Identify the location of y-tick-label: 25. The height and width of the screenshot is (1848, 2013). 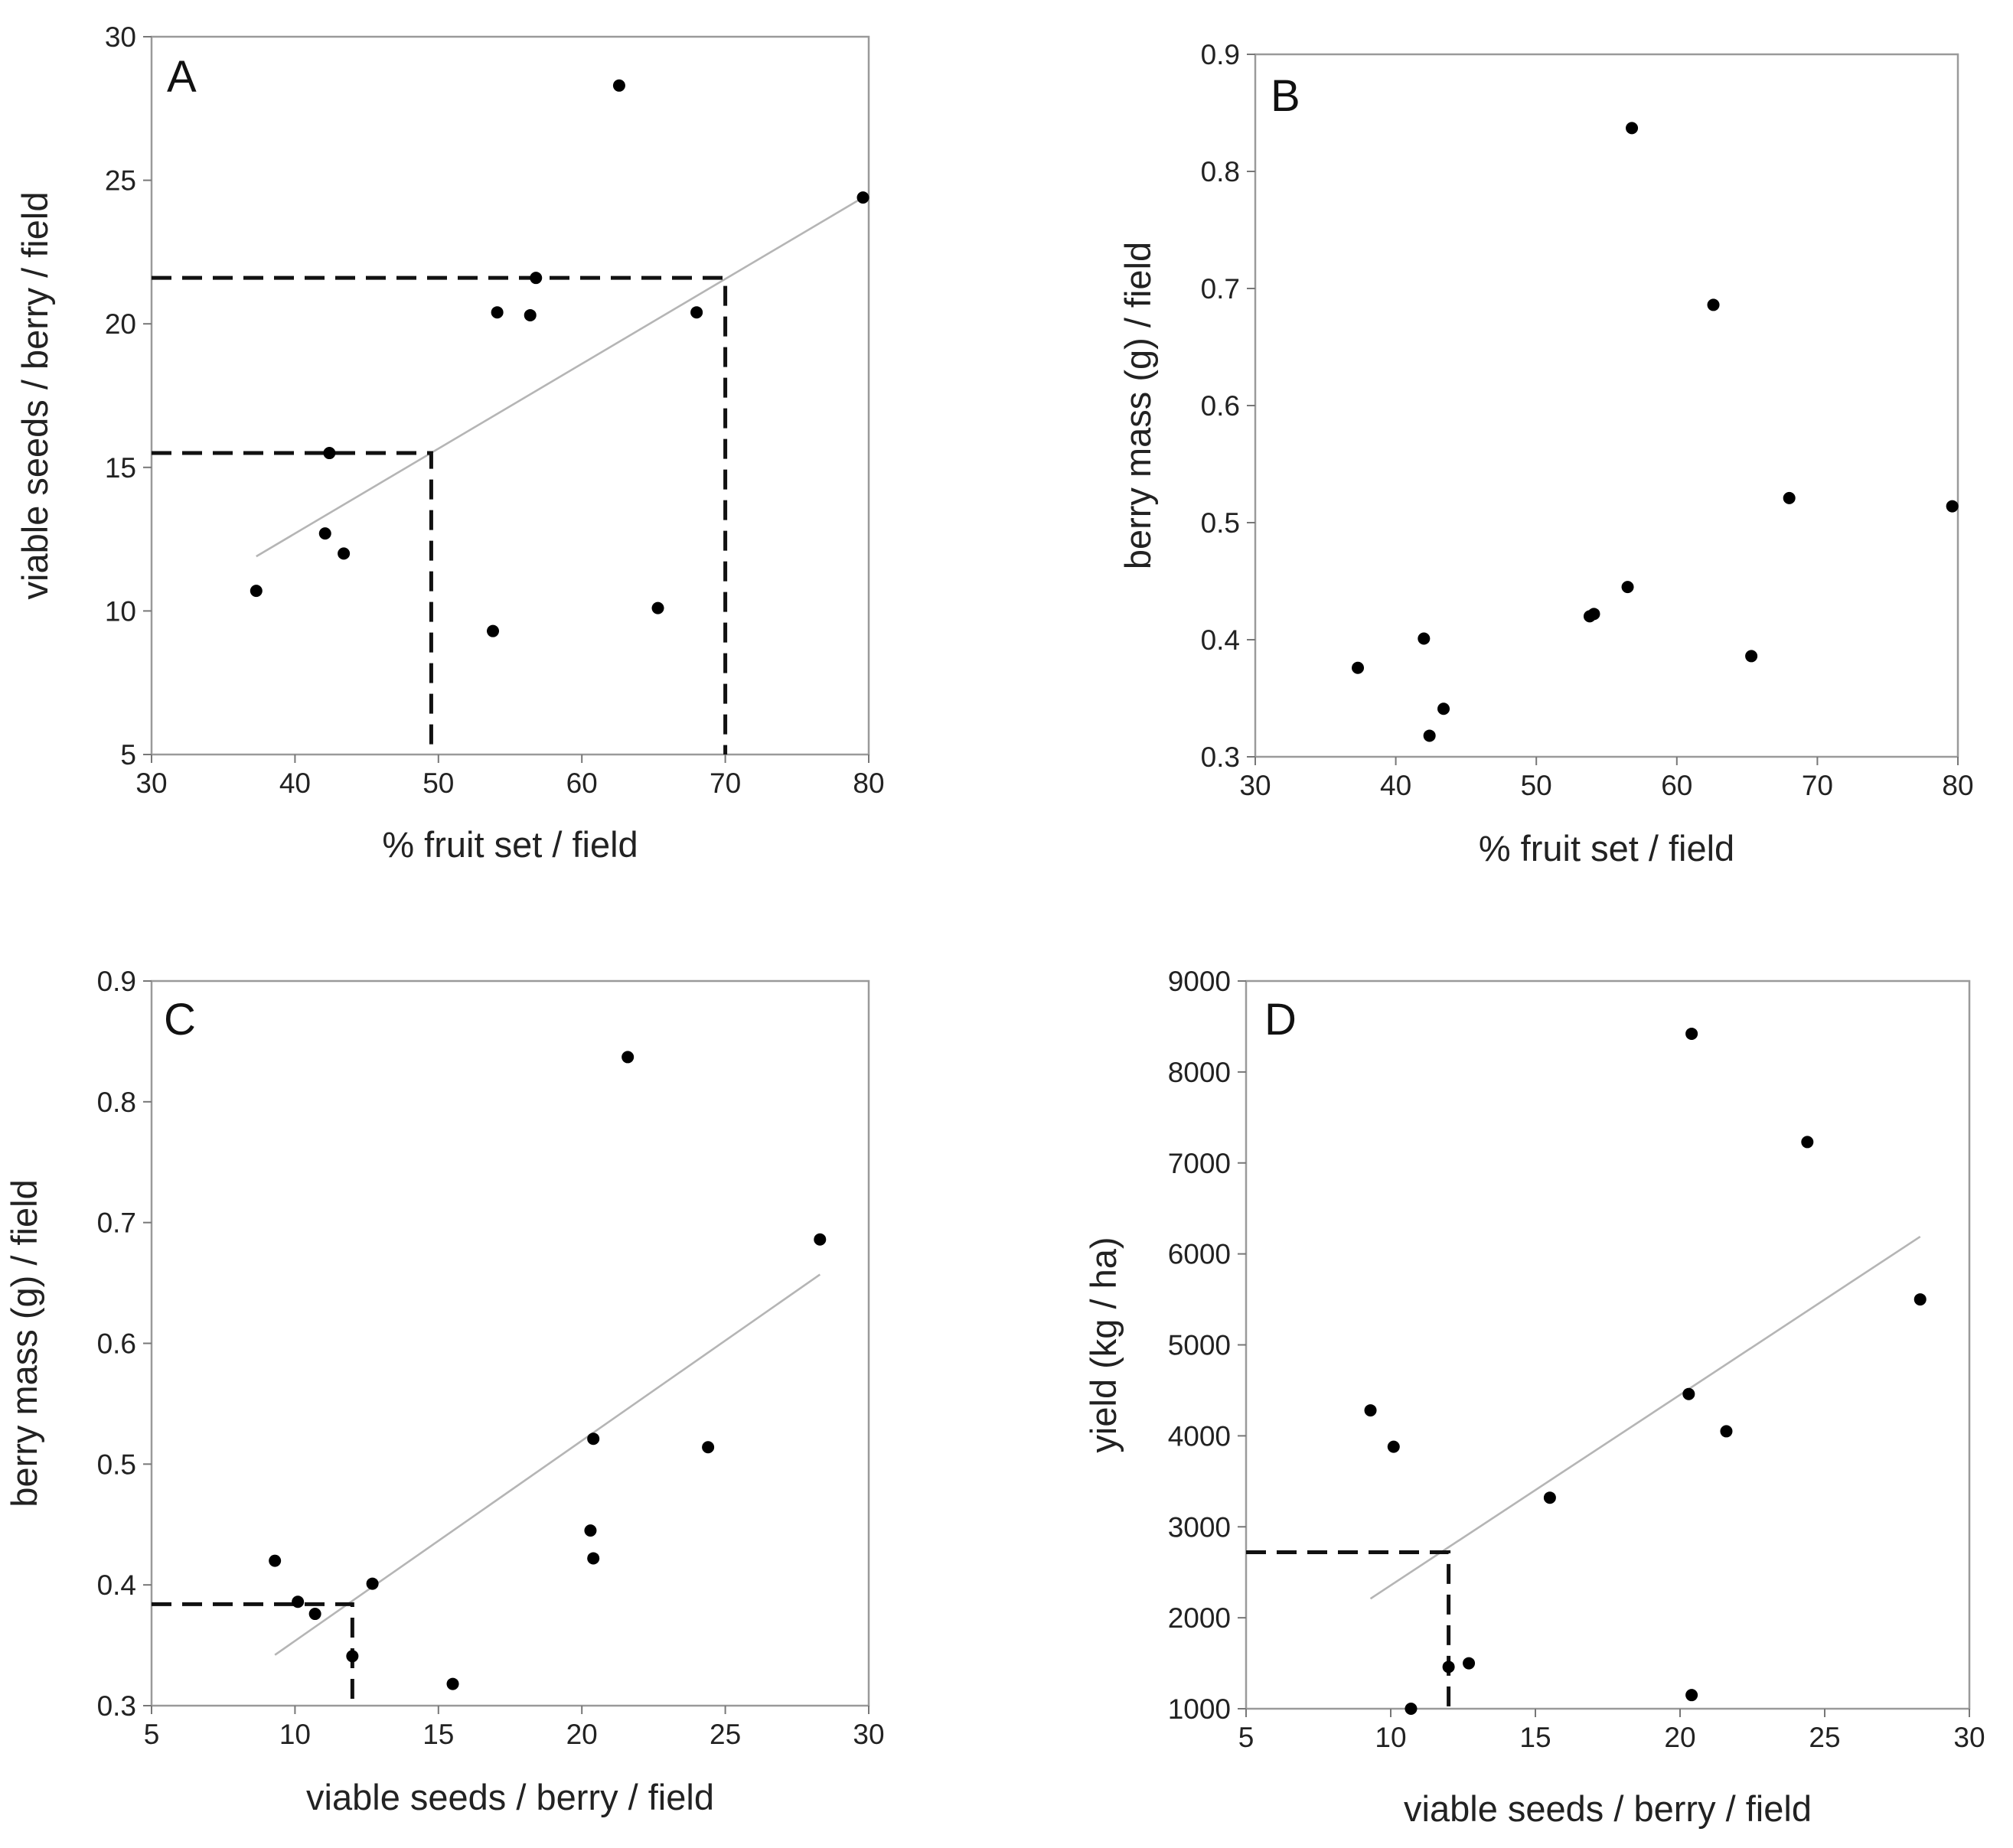
(120, 181).